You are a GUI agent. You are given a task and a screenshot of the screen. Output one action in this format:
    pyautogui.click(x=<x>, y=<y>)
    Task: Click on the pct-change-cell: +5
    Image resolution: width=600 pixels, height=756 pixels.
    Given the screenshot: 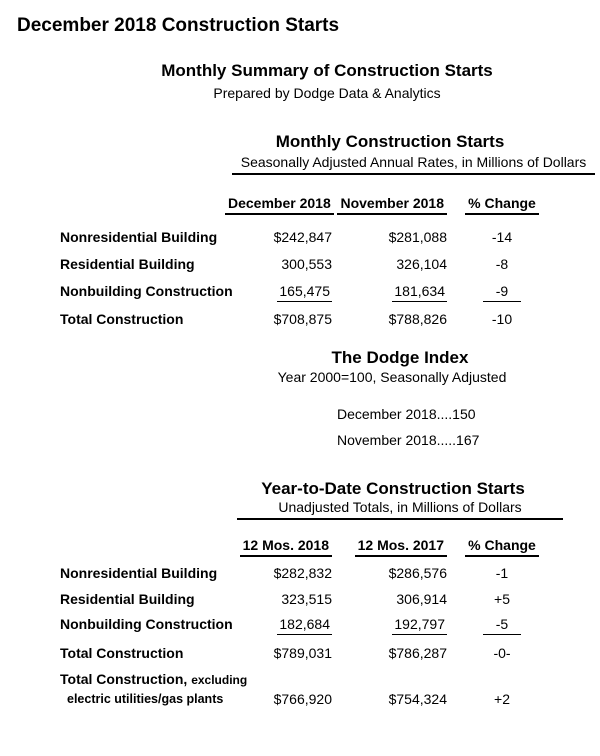 What is the action you would take?
    pyautogui.click(x=502, y=599)
    